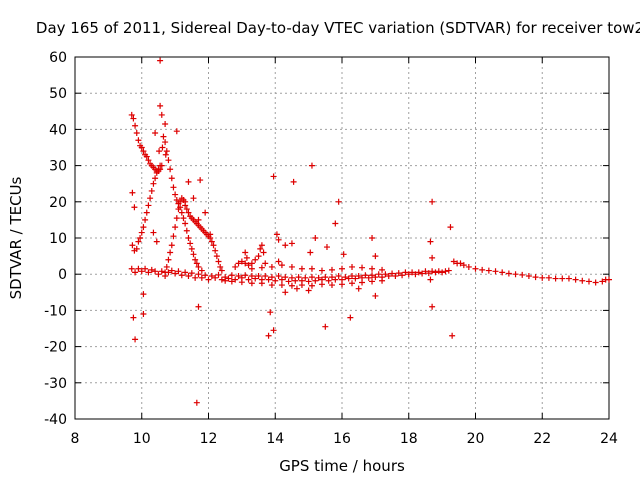 This screenshot has width=640, height=480. Describe the element at coordinates (275, 439) in the screenshot. I see `x-tick-label: 14` at that location.